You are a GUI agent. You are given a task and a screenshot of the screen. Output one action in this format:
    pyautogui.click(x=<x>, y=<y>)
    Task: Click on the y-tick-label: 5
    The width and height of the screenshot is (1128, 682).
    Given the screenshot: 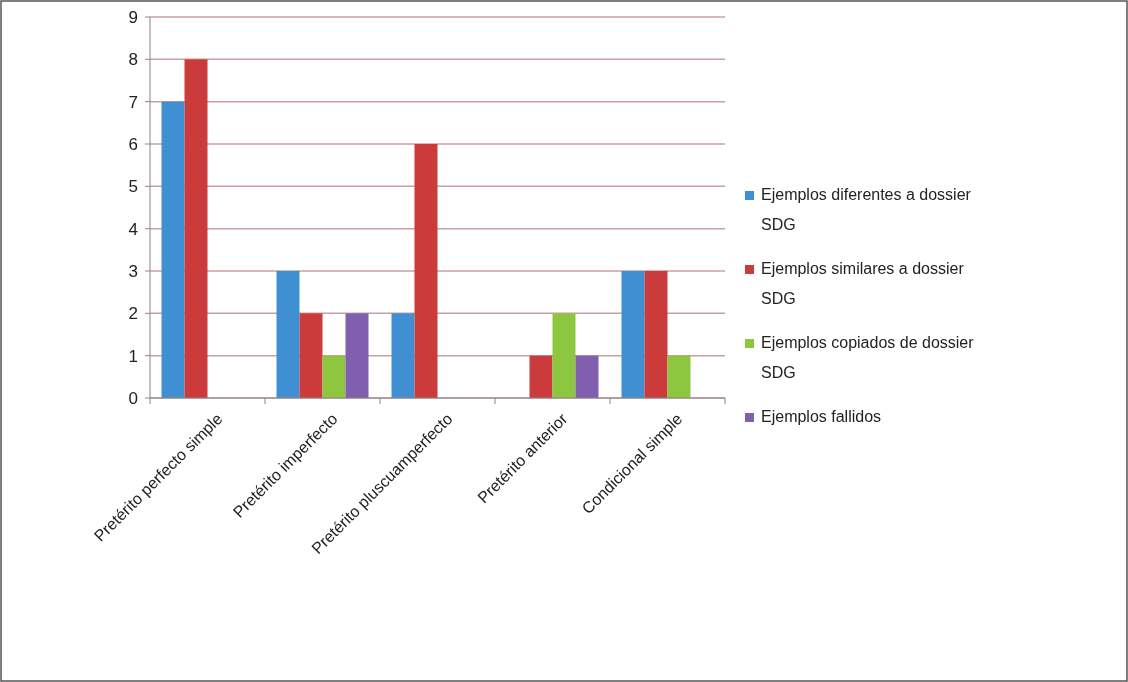 What is the action you would take?
    pyautogui.click(x=133, y=187)
    